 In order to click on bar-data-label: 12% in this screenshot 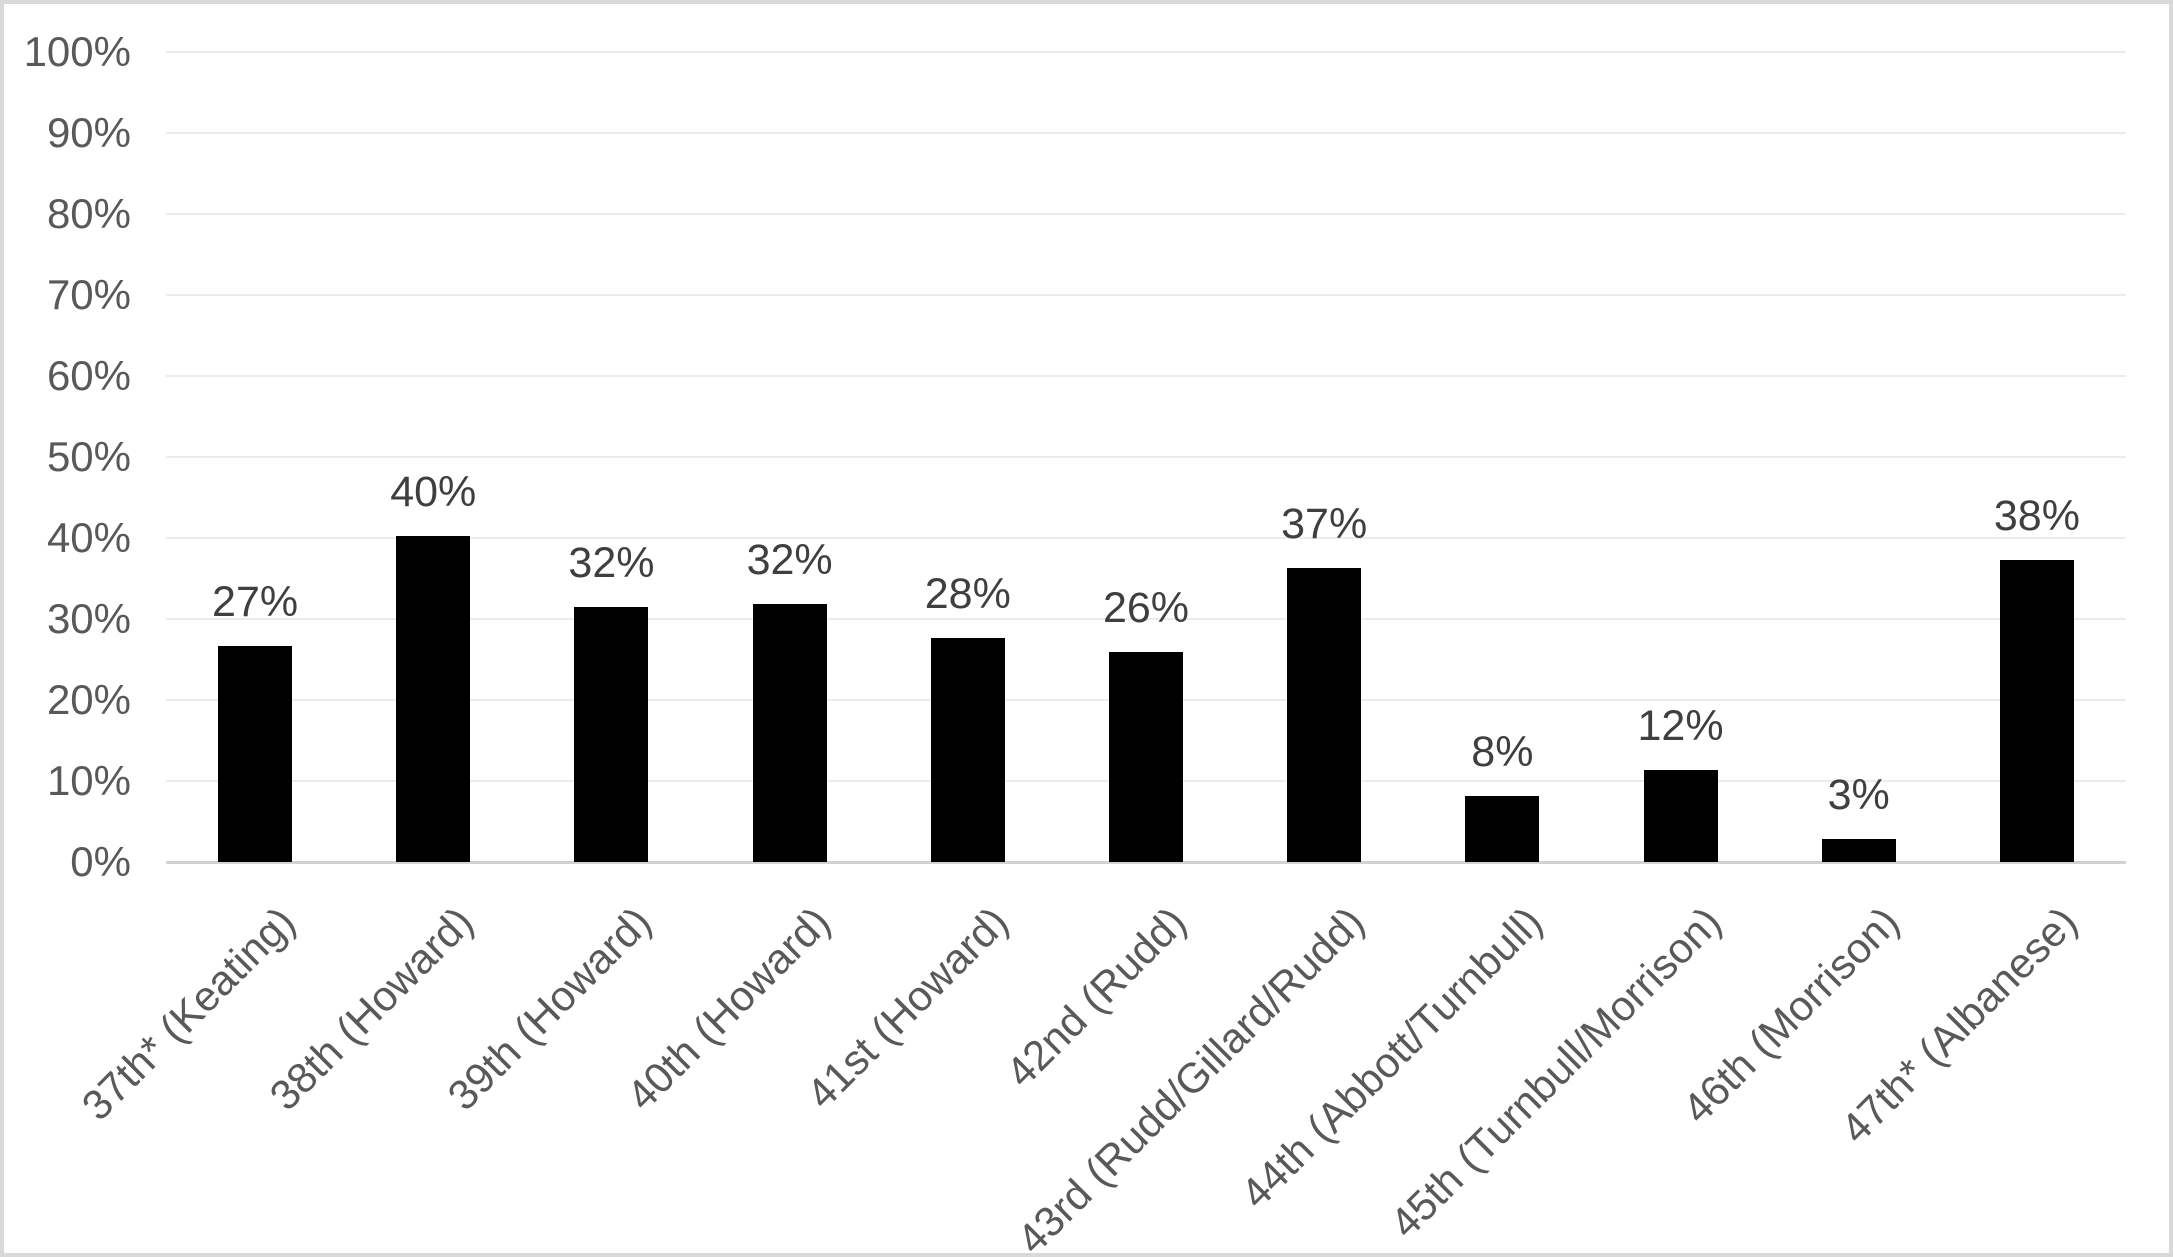, I will do `click(1680, 725)`.